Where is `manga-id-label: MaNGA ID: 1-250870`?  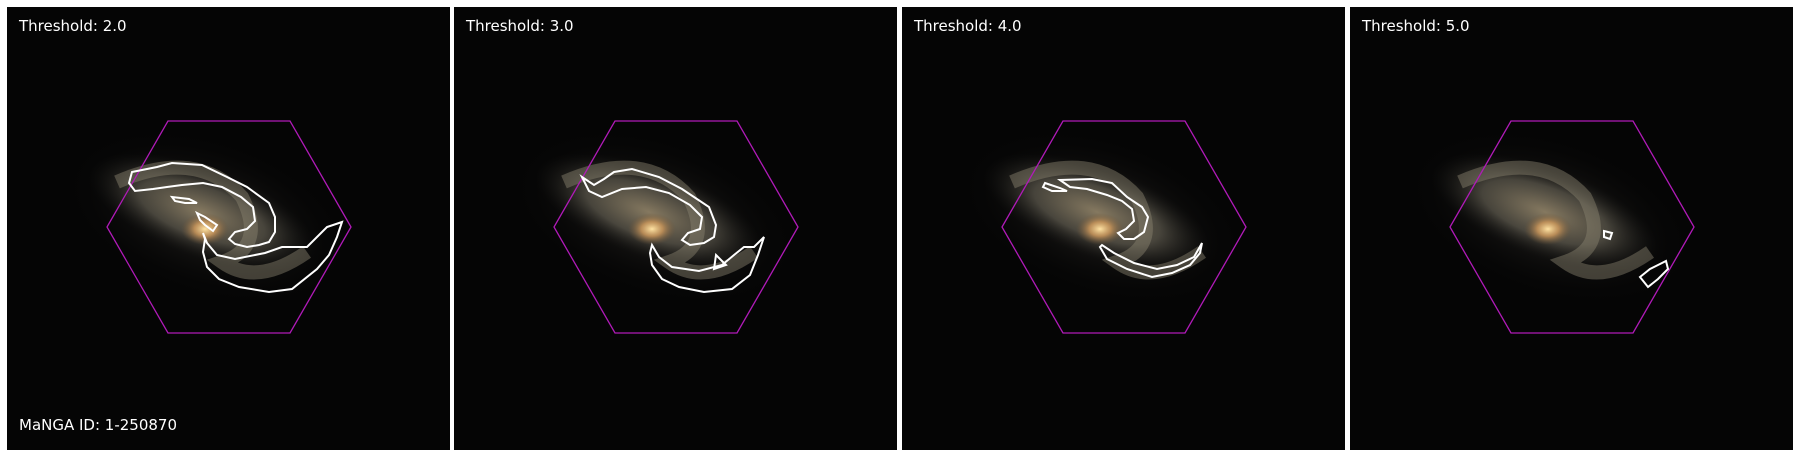
manga-id-label: MaNGA ID: 1-250870 is located at coordinates (98, 425).